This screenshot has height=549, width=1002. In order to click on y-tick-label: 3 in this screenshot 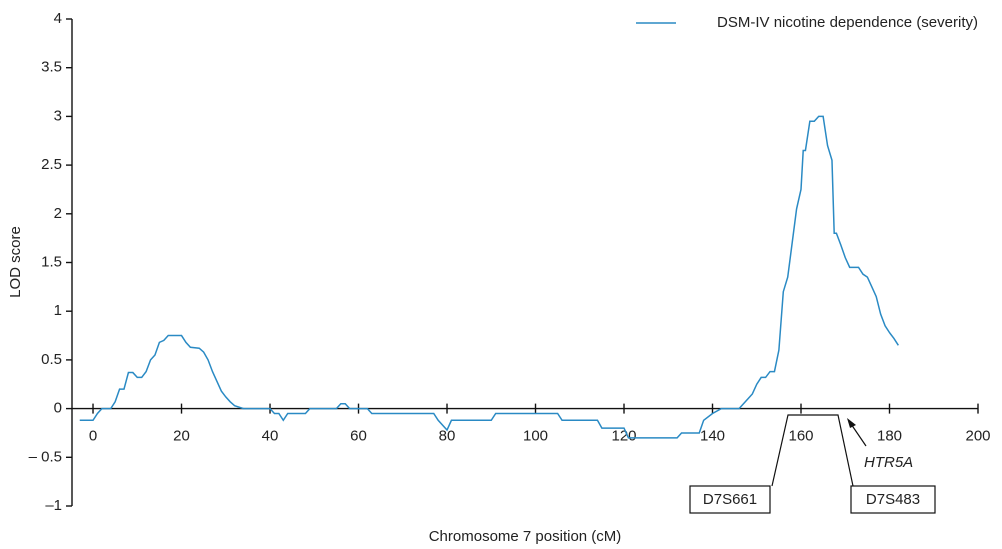, I will do `click(58, 115)`.